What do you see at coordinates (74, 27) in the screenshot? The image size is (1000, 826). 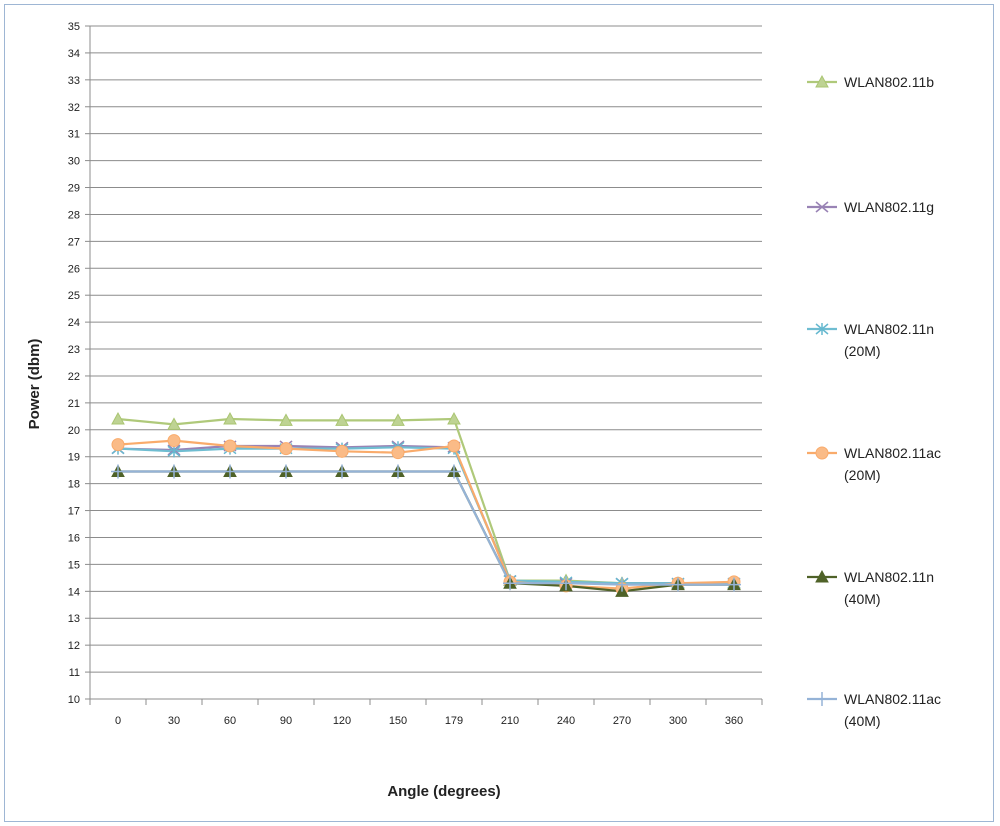 I see `y-tick-label: 35` at bounding box center [74, 27].